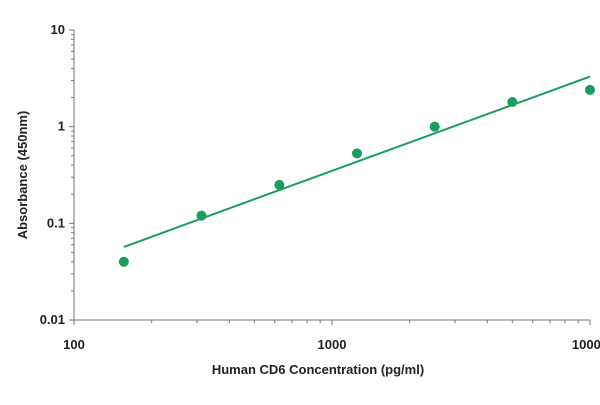 This screenshot has width=600, height=405. Describe the element at coordinates (586, 344) in the screenshot. I see `x-tick-label: 10000` at that location.